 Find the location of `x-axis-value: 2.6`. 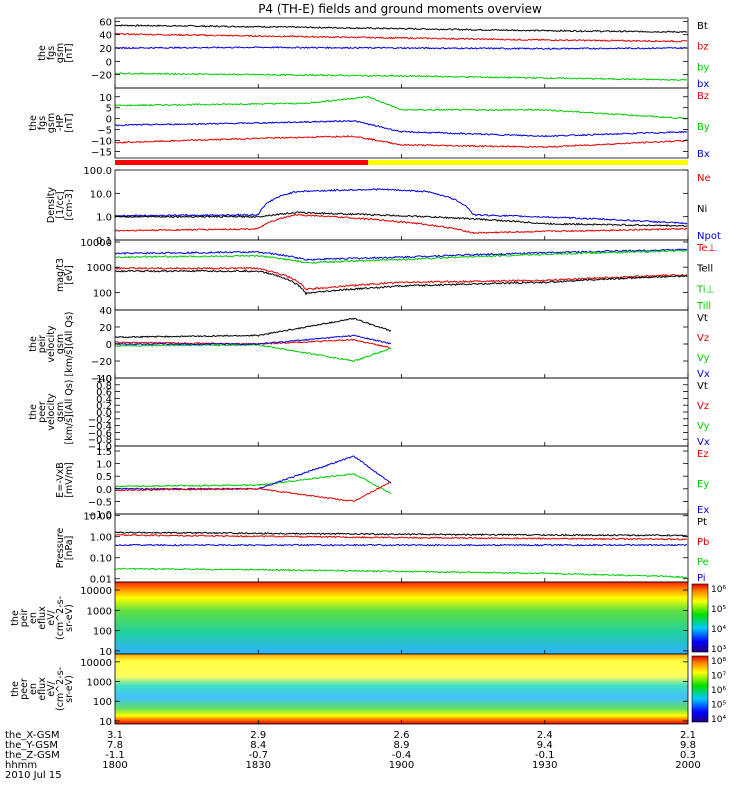

x-axis-value: 2.6 is located at coordinates (402, 735).